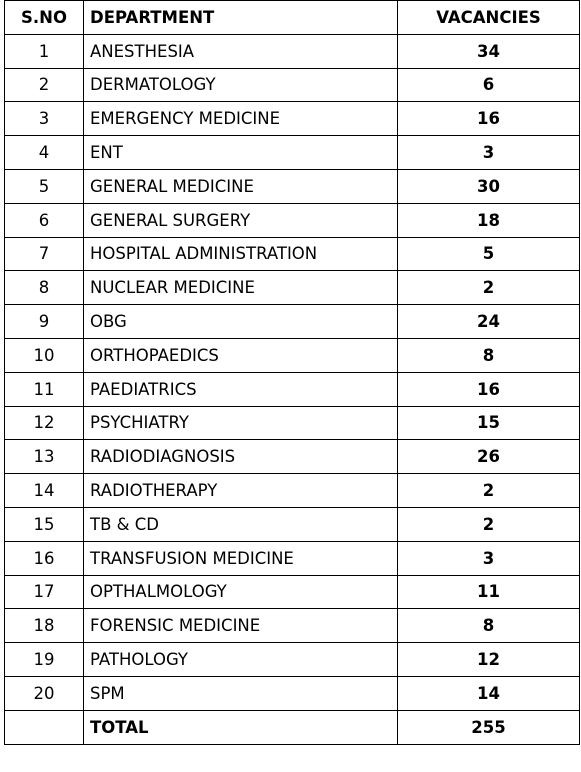 Image resolution: width=581 pixels, height=772 pixels. What do you see at coordinates (488, 85) in the screenshot?
I see `row-vacancies: 6` at bounding box center [488, 85].